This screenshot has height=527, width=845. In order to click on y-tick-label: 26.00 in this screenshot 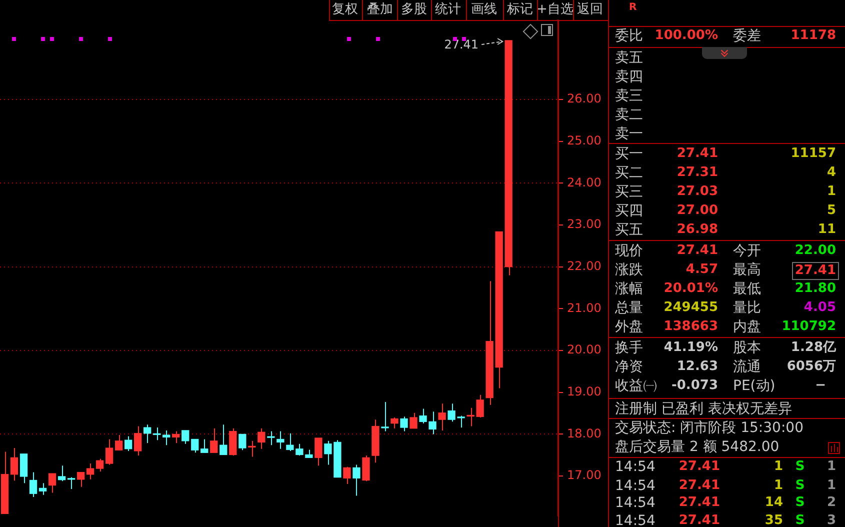, I will do `click(584, 99)`.